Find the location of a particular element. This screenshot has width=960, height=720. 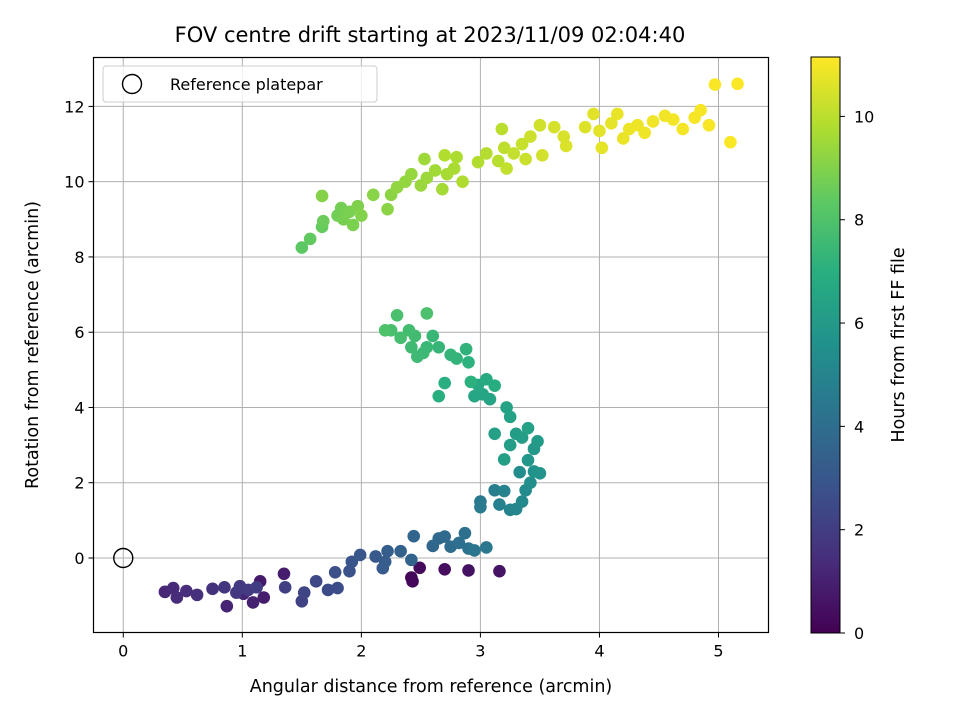

colorbar-ticks: 0 2 4 6 8 10 is located at coordinates (857, 375).